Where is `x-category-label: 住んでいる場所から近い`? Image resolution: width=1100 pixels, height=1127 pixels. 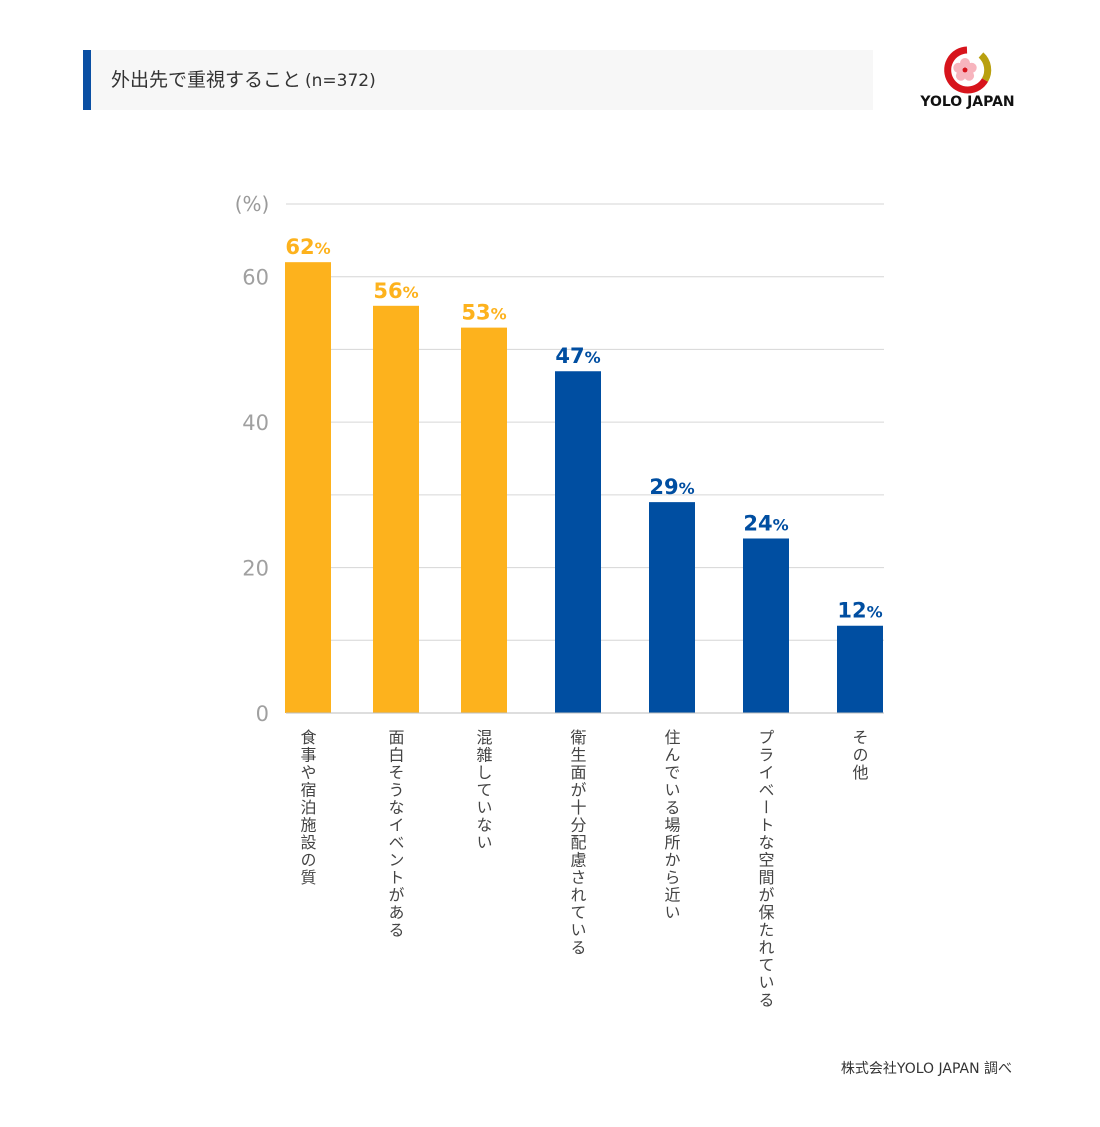 x-category-label: 住んでいる場所から近い is located at coordinates (671, 825).